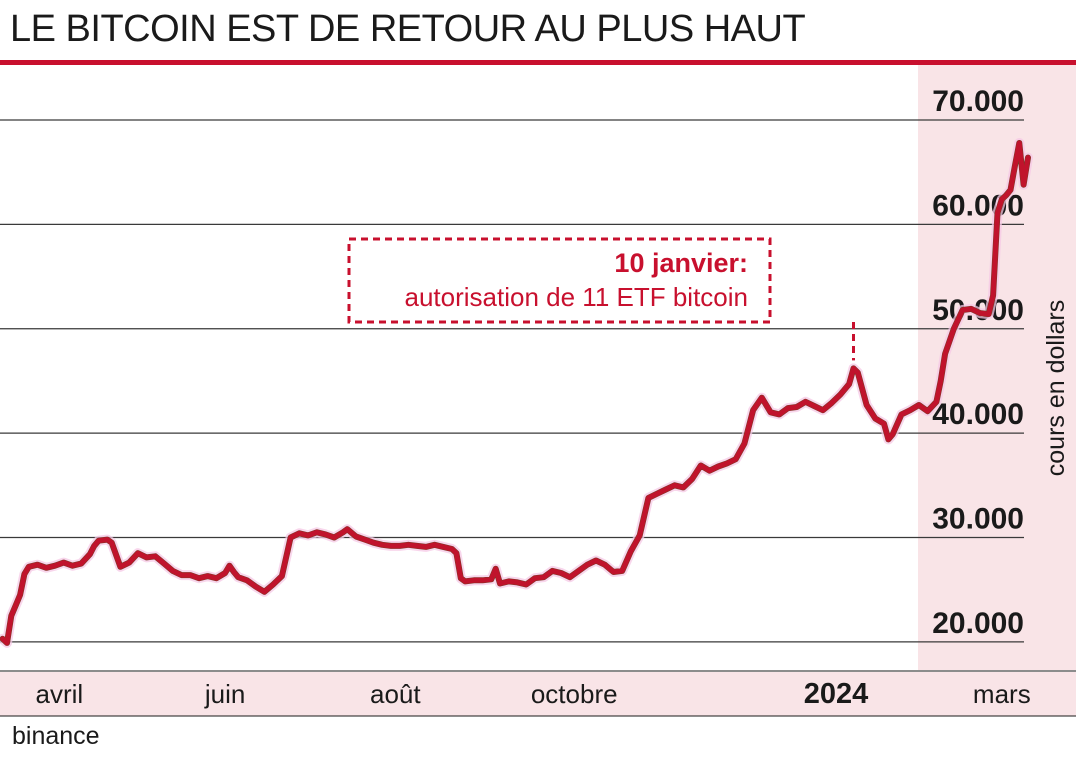  What do you see at coordinates (56, 736) in the screenshot?
I see `source-label: binance` at bounding box center [56, 736].